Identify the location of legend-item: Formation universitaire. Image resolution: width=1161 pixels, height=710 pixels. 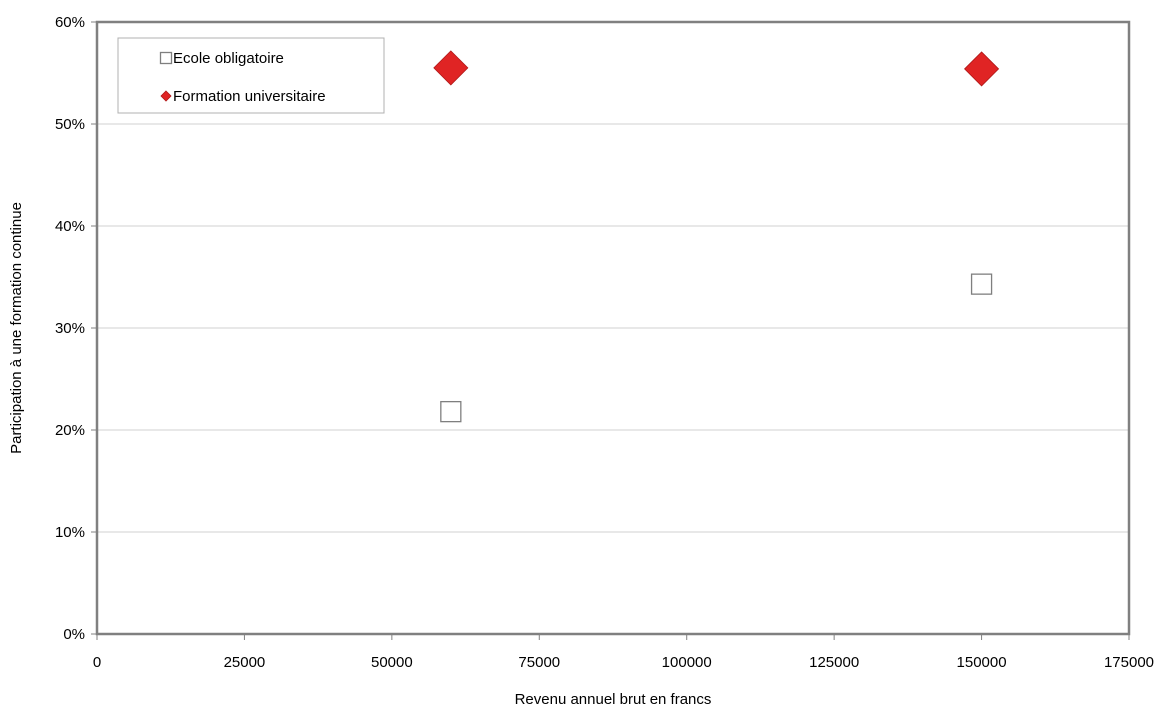
(243, 96).